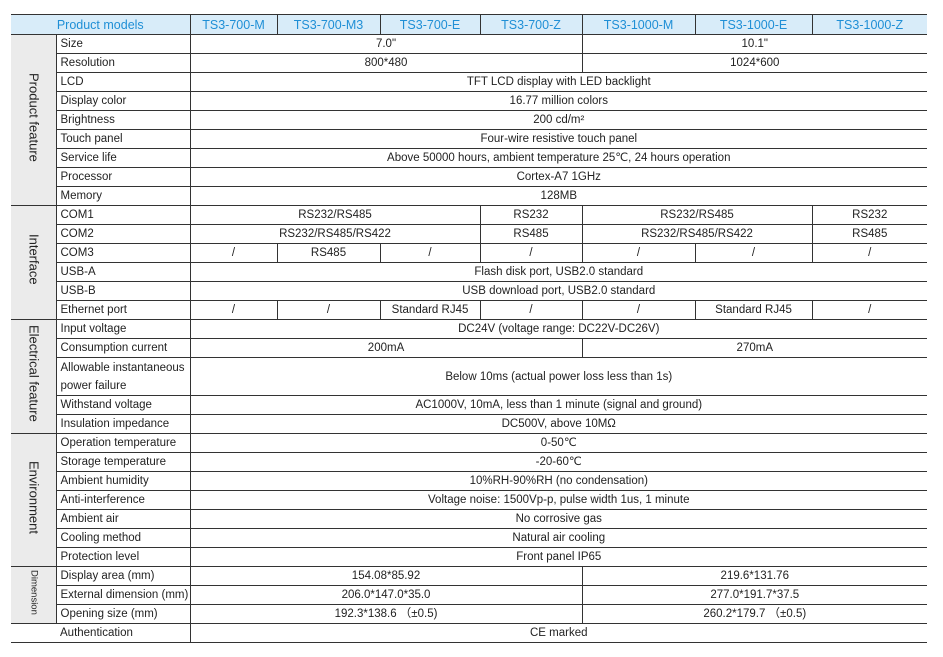 The height and width of the screenshot is (657, 943). What do you see at coordinates (123, 538) in the screenshot?
I see `row-label: Cooling method` at bounding box center [123, 538].